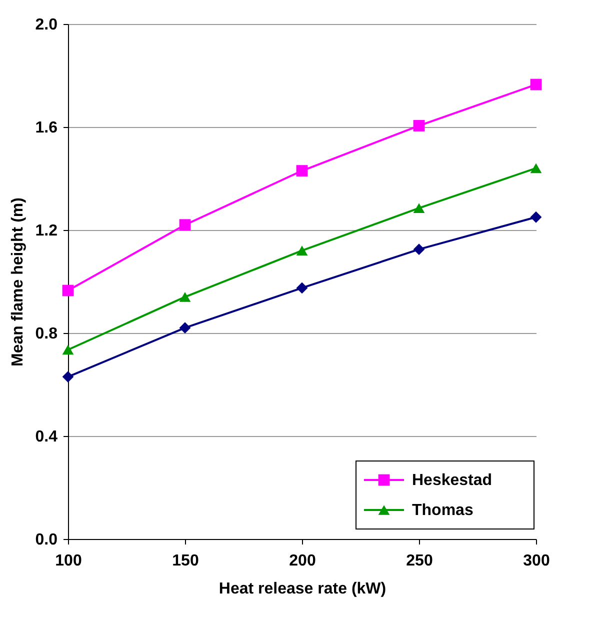 Image resolution: width=589 pixels, height=626 pixels. I want to click on x-tick-label: 250, so click(419, 561).